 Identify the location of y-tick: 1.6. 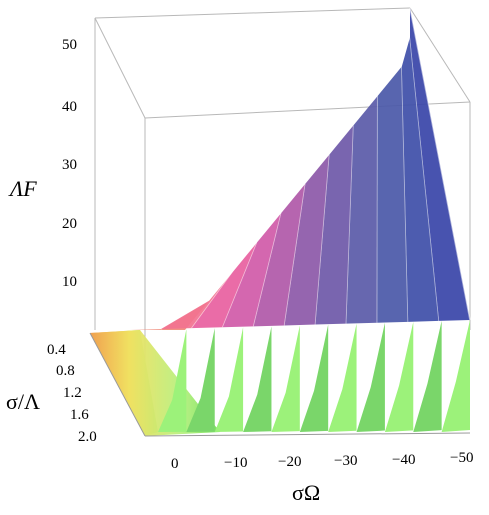
(79, 415).